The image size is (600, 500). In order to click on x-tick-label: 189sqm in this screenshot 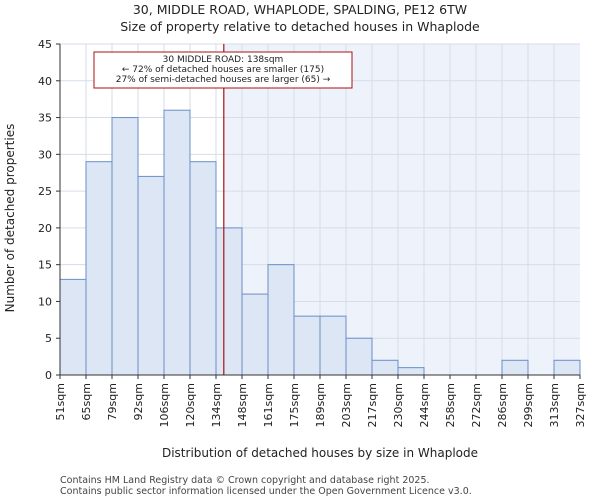, I will do `click(320, 405)`.